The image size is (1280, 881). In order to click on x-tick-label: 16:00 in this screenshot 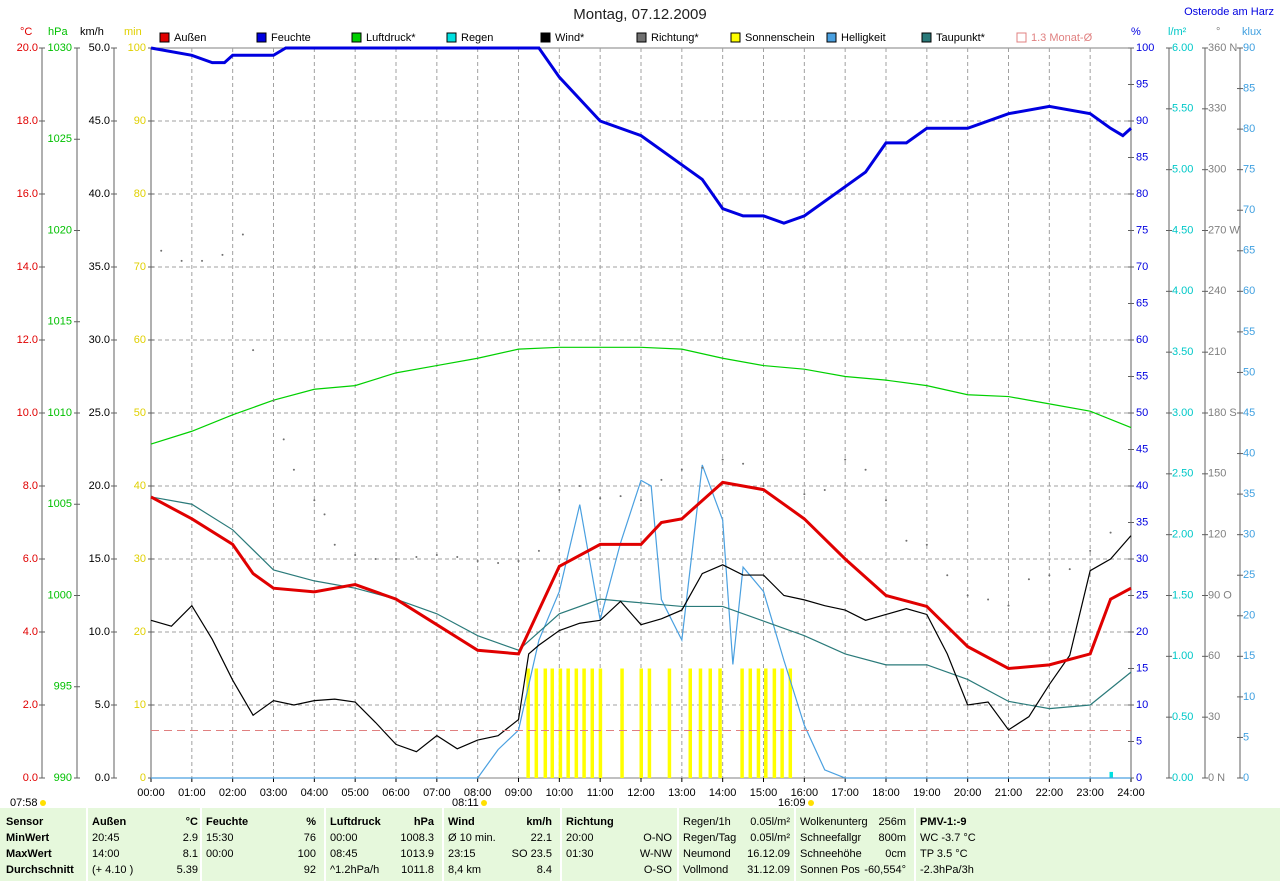, I will do `click(805, 793)`.